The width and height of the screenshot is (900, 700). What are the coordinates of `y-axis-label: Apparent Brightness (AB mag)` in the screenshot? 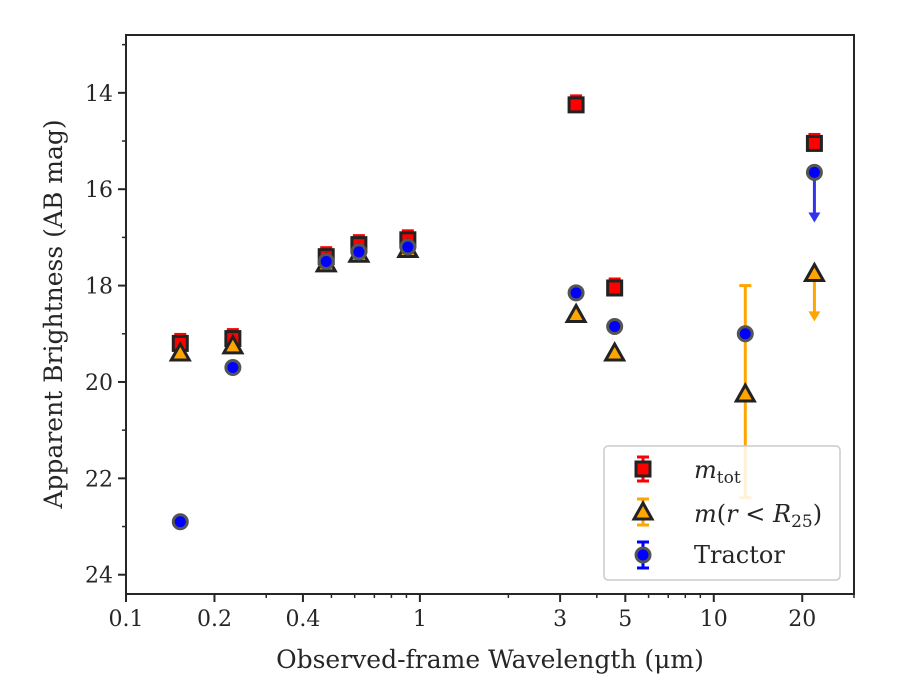 It's located at (53, 314).